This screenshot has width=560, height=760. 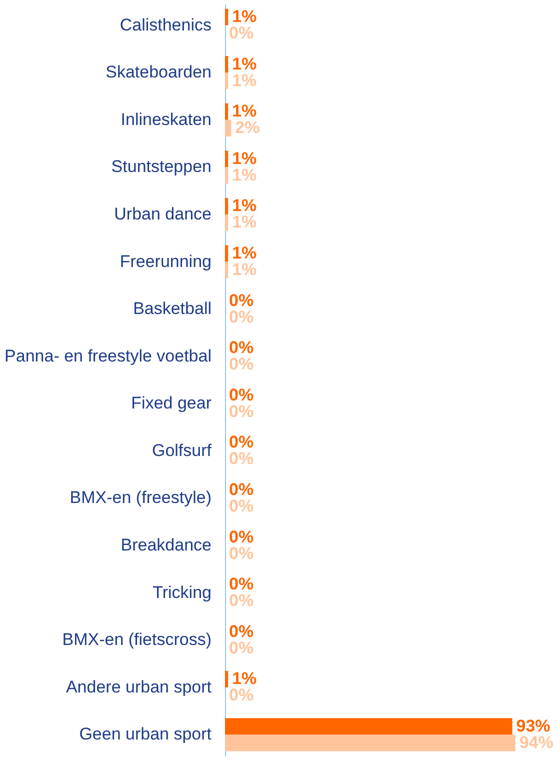 I want to click on y-tick-label: Stuntsteppen, so click(x=161, y=166).